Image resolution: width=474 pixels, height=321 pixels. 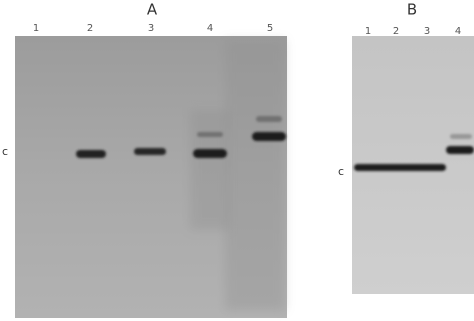 I want to click on panel-label: A, so click(x=152, y=10).